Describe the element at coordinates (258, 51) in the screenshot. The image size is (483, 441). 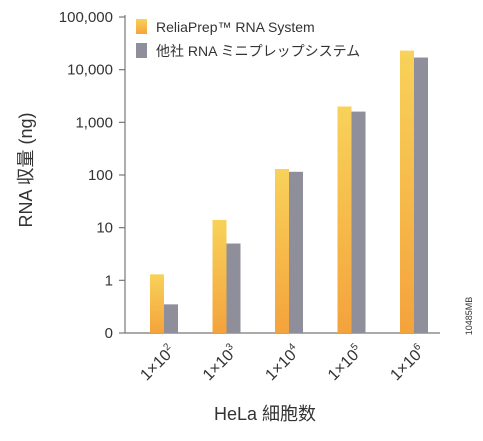
I see `legend-label-competitor: 他社 RNA ミニプレップシステム` at that location.